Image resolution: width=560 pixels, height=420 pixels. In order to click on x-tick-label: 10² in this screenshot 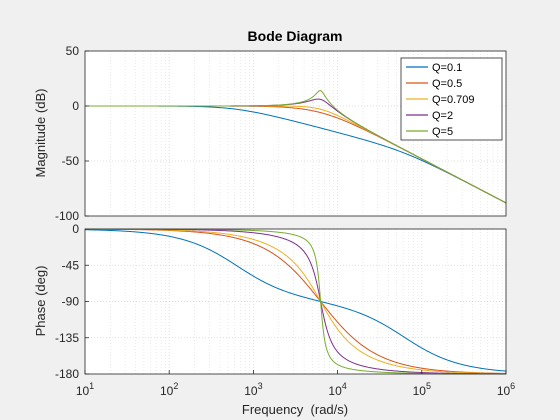, I will do `click(169, 389)`.